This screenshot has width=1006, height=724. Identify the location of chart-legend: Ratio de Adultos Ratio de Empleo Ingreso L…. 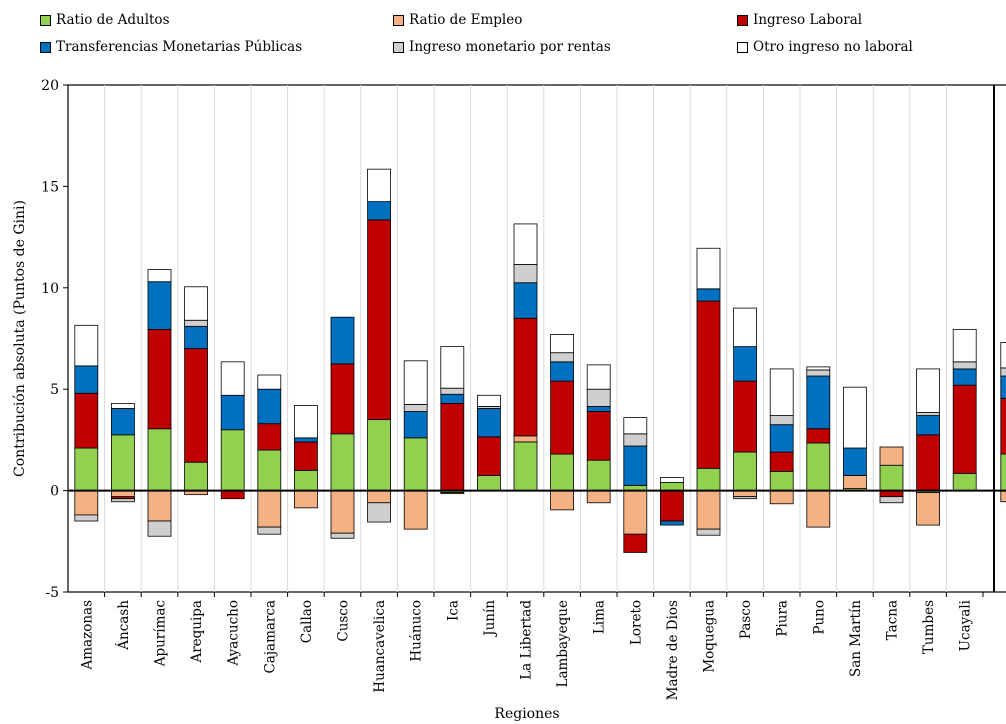
(503, 35).